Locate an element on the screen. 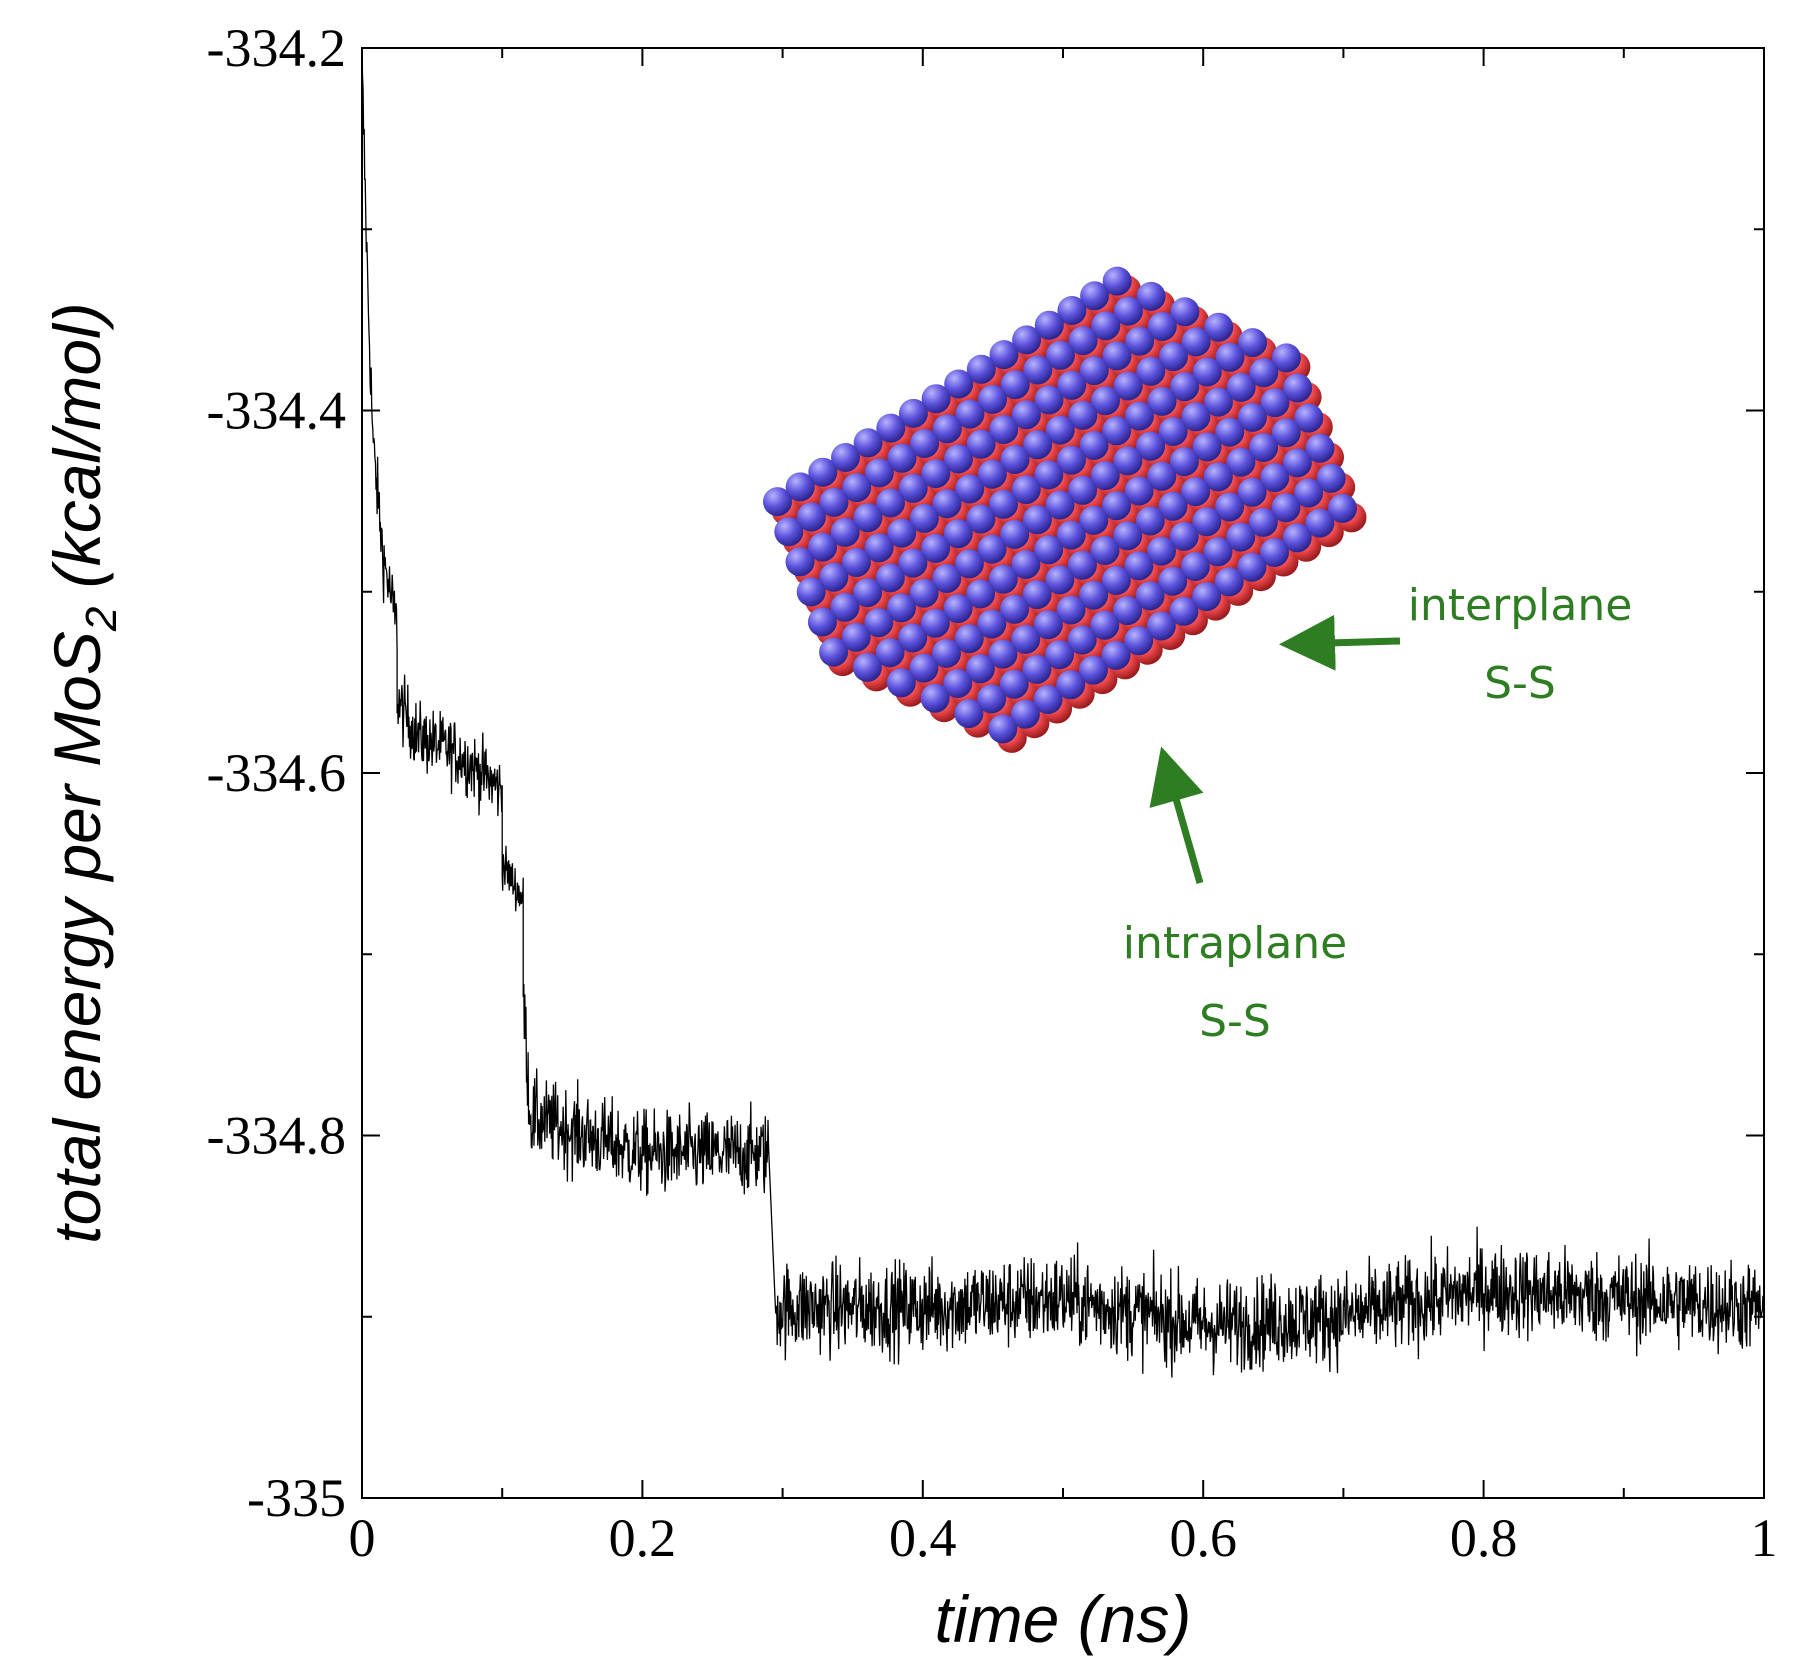  x-tick-label: 0.8 is located at coordinates (1484, 1538).